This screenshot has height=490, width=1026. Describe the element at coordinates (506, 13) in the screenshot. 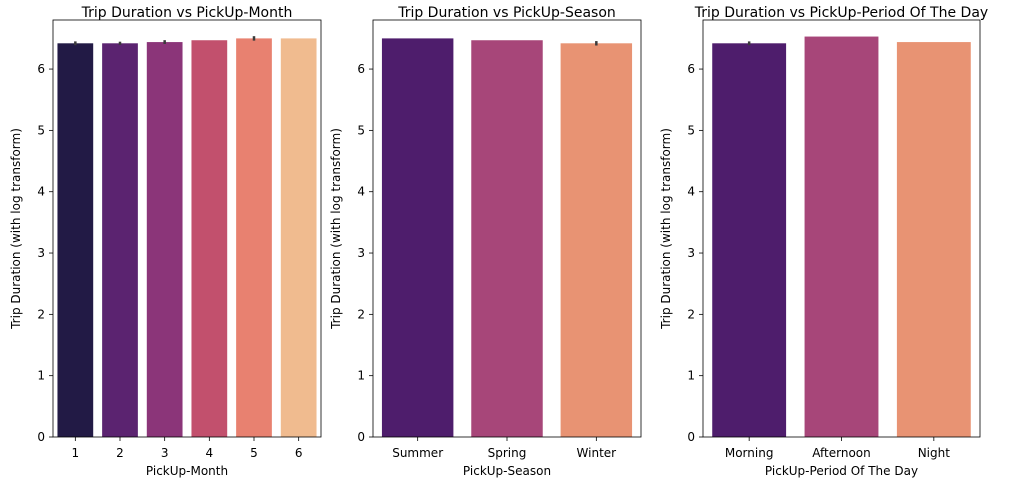

I see `chart-title: Trip Duration vs PickUp-Season` at that location.